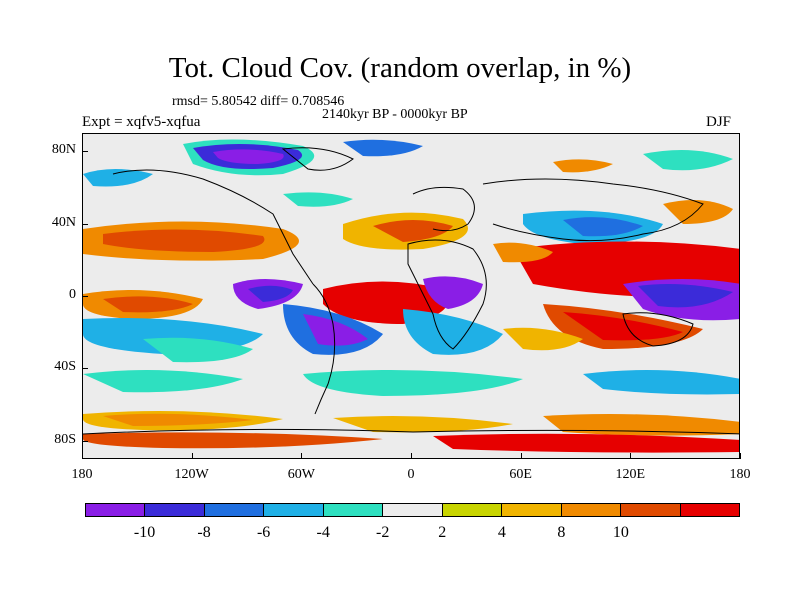 The height and width of the screenshot is (600, 800). Describe the element at coordinates (561, 532) in the screenshot. I see `colorbar-label: 8` at that location.